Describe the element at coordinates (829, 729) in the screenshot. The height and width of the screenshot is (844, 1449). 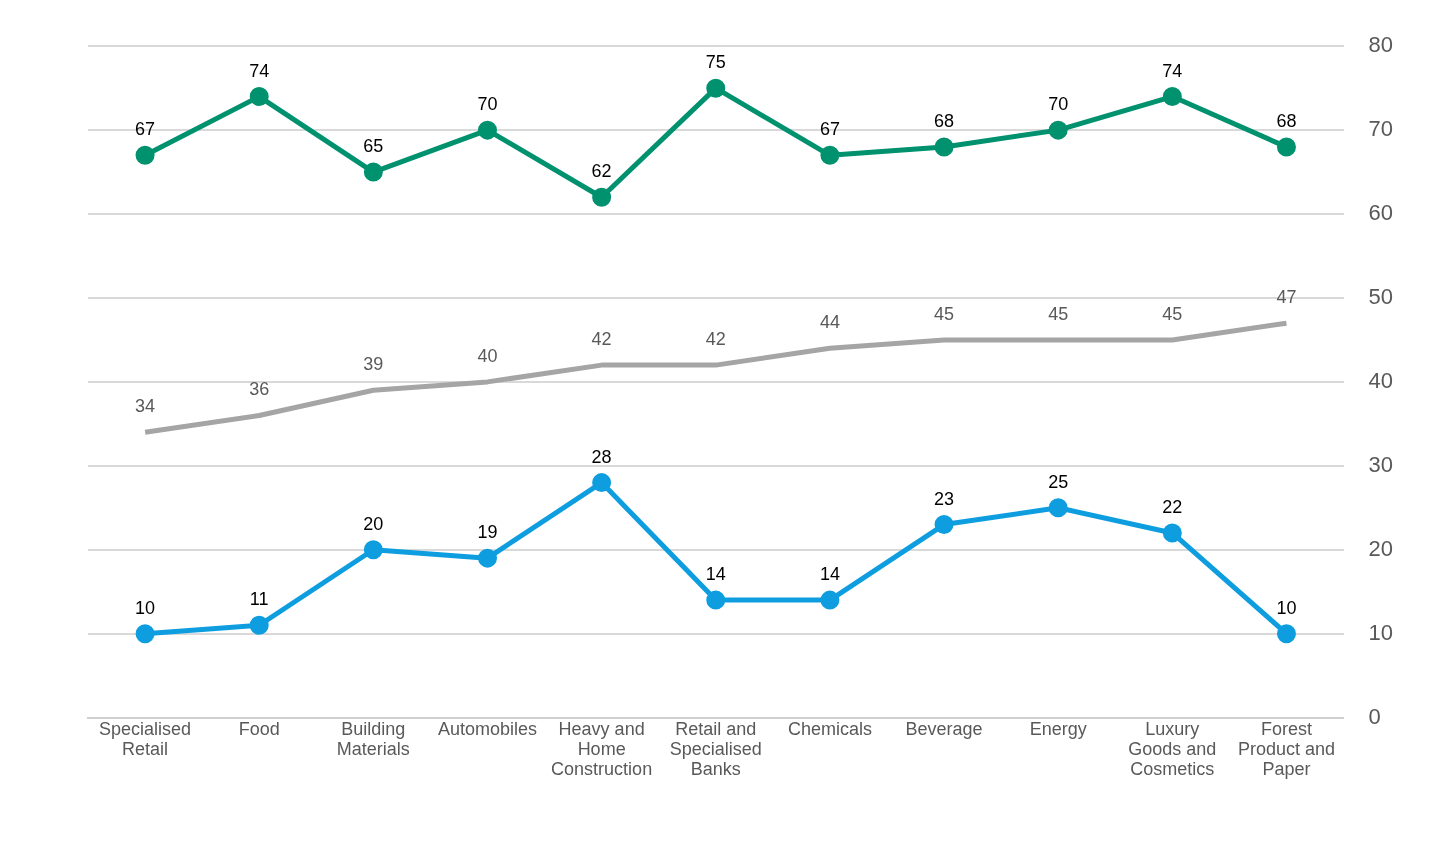
I see `x-tick-label: Chemicals` at that location.